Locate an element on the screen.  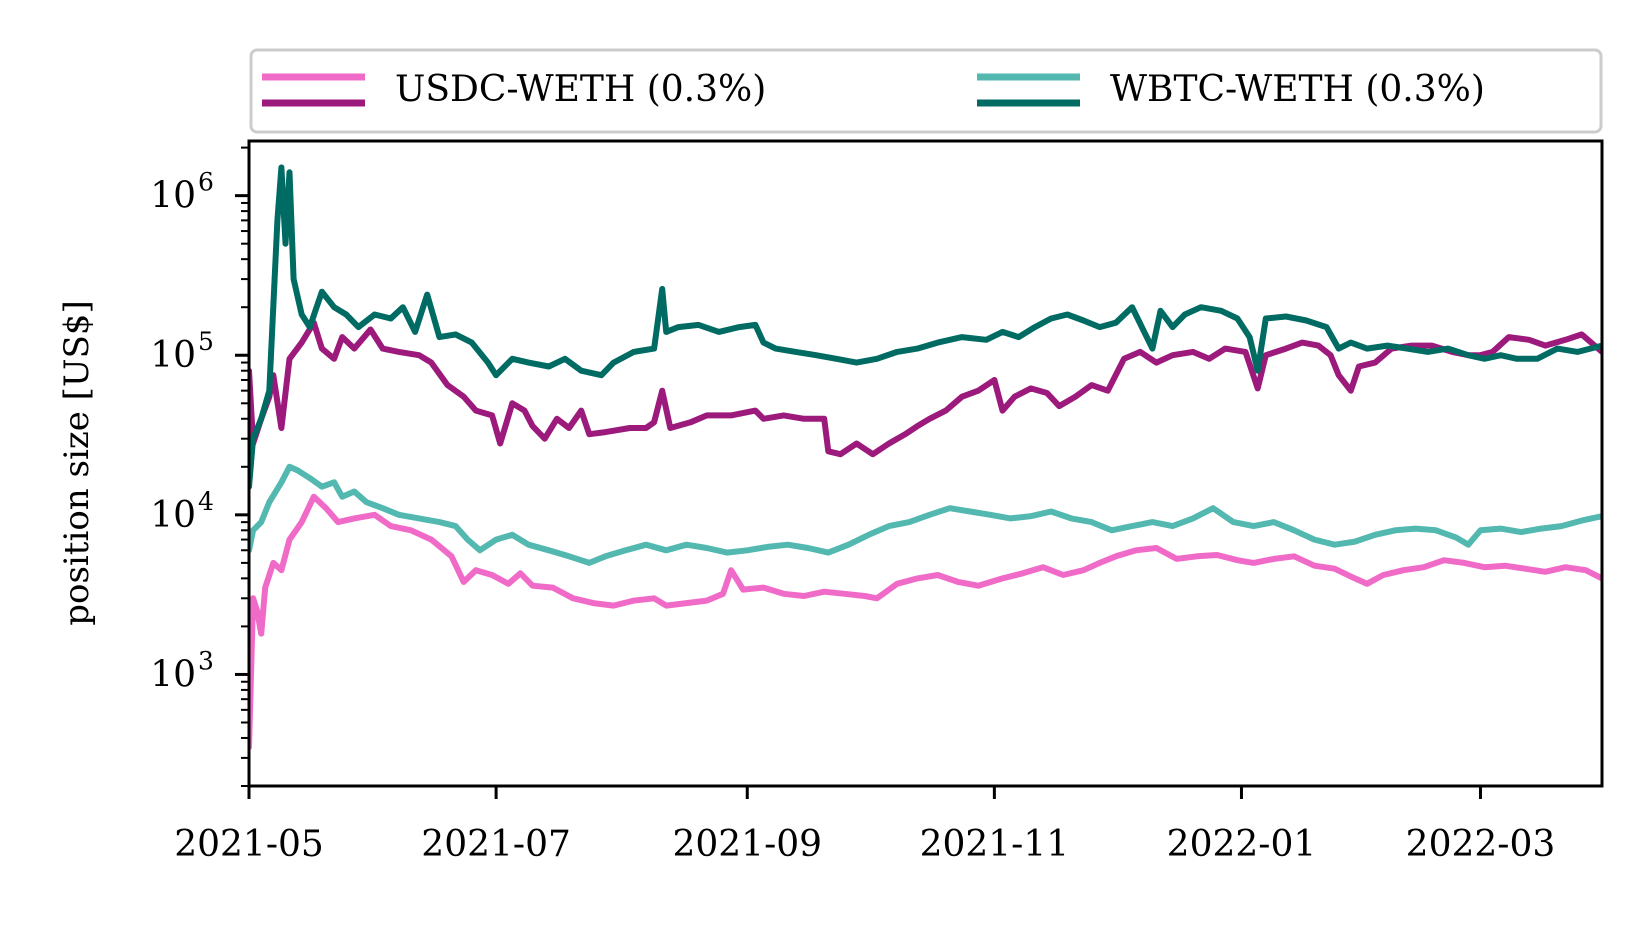
y-tick-label-3: 10 is located at coordinates (173, 196).